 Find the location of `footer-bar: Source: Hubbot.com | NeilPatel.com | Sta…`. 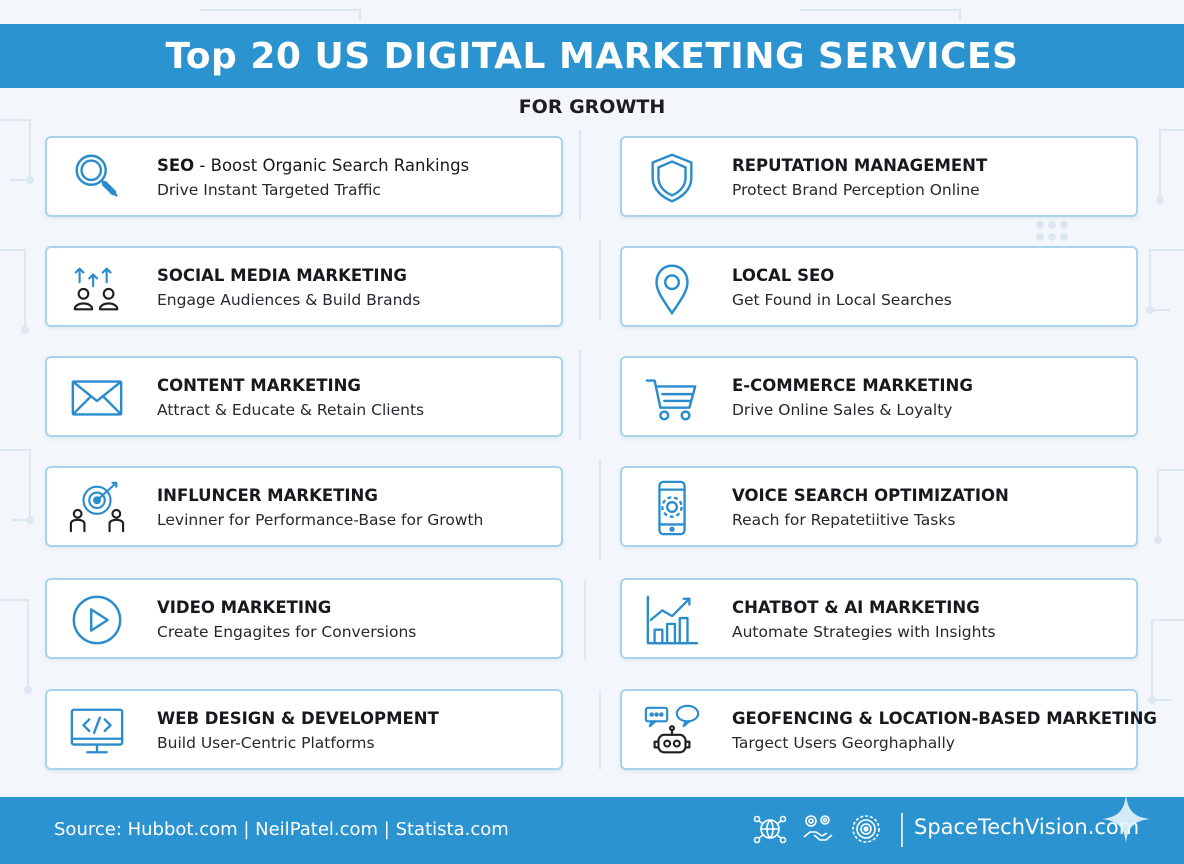

footer-bar: Source: Hubbot.com | NeilPatel.com | Sta… is located at coordinates (592, 829).